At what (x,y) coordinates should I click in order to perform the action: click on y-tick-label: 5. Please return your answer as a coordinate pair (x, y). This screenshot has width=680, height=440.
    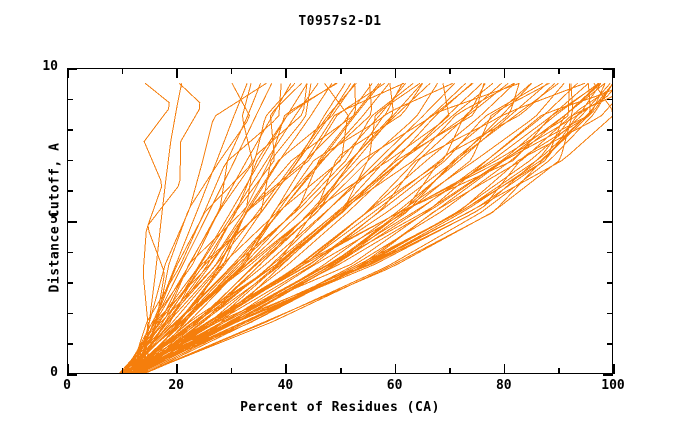
    Looking at the image, I should click on (54, 219).